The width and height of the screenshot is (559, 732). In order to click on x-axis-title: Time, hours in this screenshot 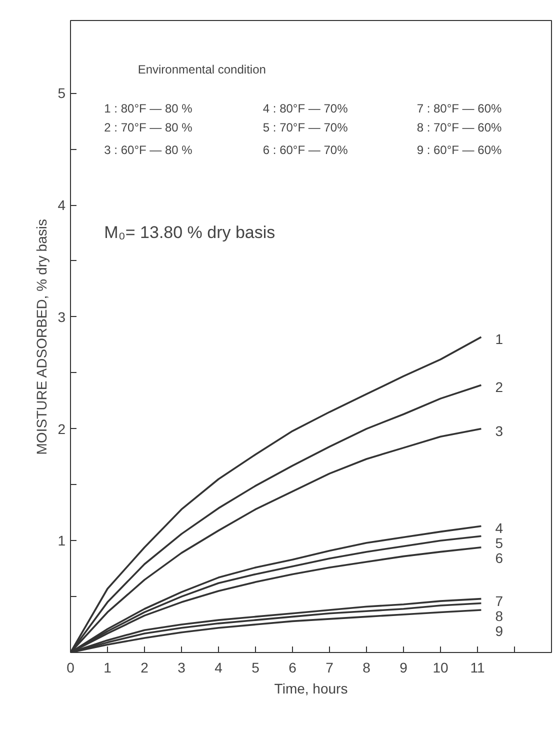, I will do `click(311, 688)`.